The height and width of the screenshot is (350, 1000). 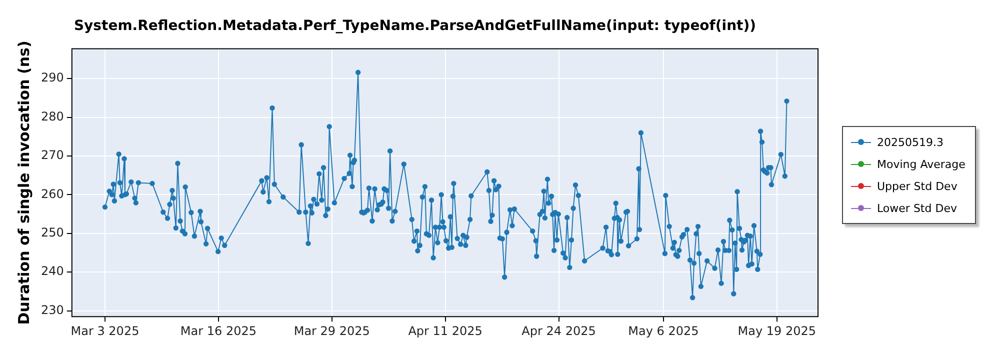 I want to click on x-tick-label: May 6 2025, so click(x=663, y=331).